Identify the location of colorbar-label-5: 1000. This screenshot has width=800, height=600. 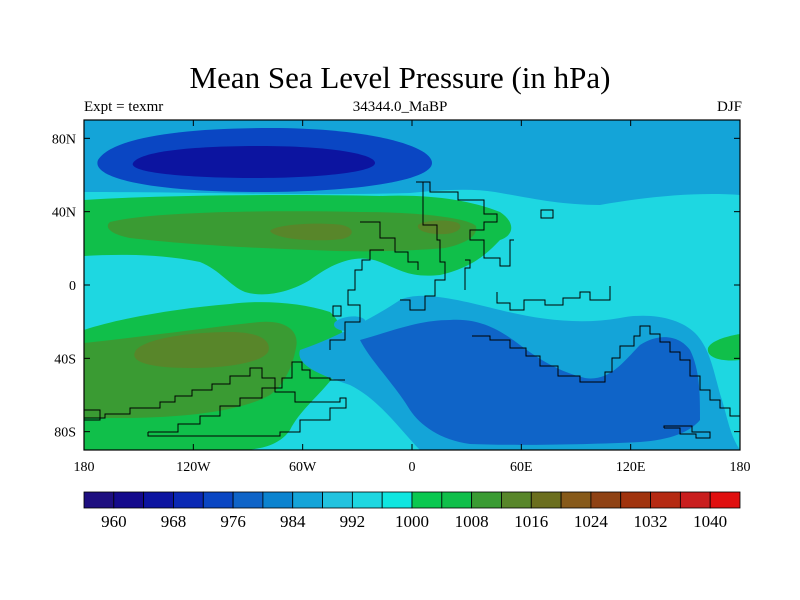
(412, 521).